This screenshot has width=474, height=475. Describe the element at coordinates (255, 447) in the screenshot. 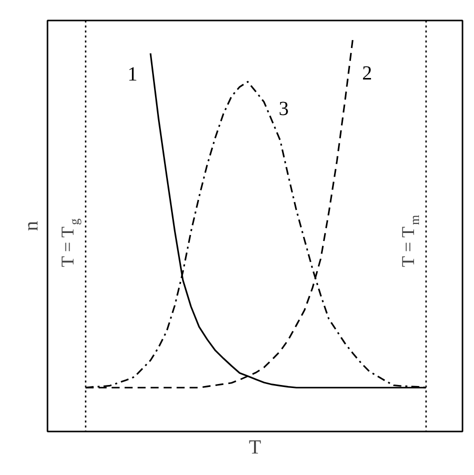

I see `x-axis-title: T` at that location.